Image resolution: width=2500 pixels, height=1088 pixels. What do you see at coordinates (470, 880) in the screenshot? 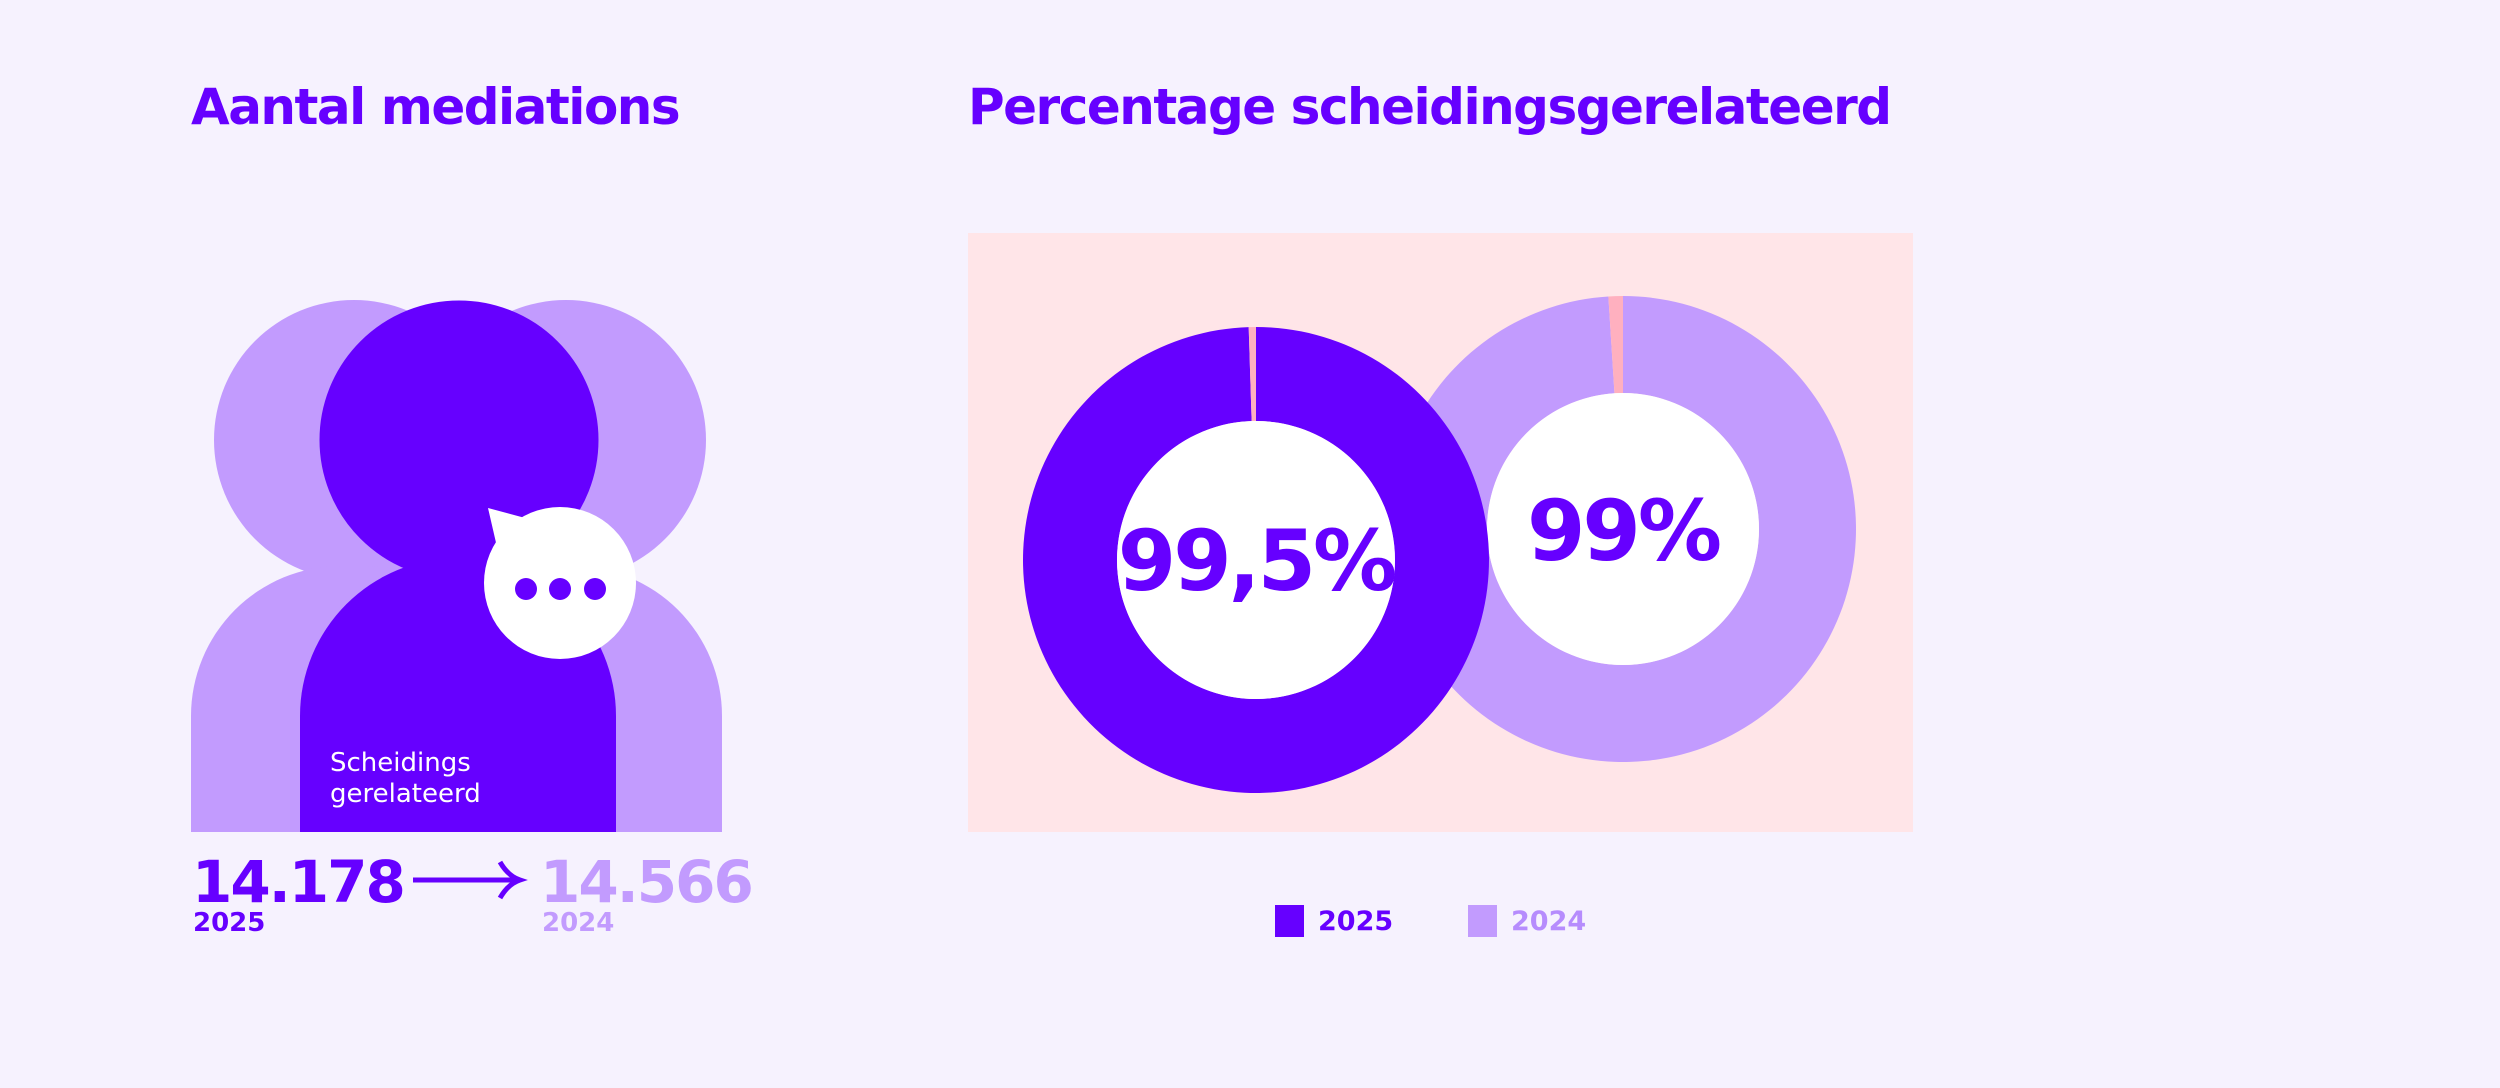
I see `arrow-right-icon` at bounding box center [470, 880].